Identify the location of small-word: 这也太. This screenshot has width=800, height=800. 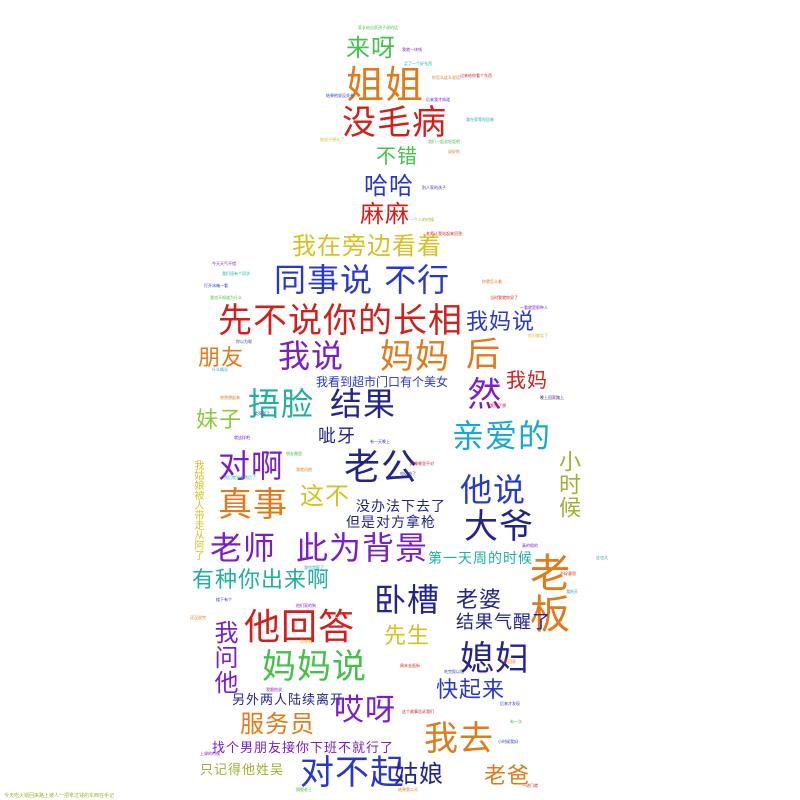
(602, 557).